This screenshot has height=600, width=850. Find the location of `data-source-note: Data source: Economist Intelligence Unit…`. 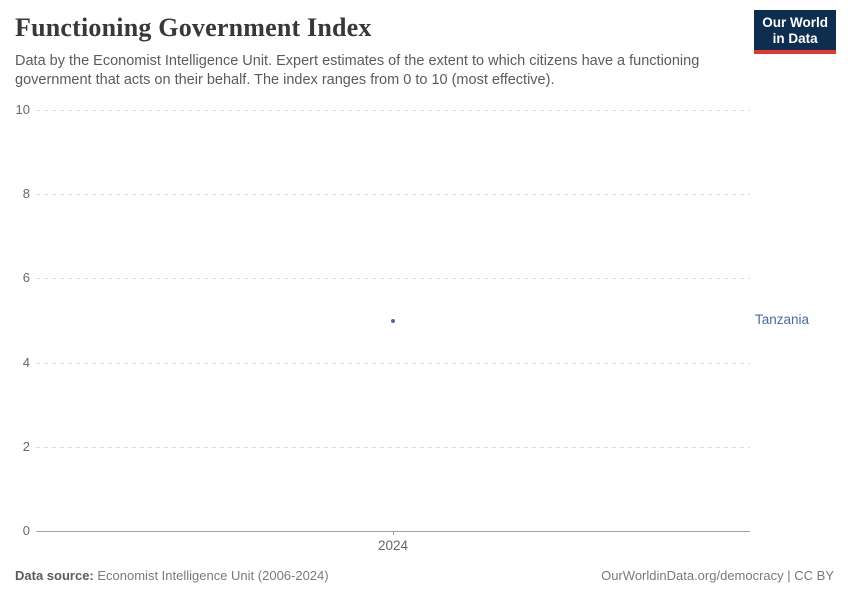

data-source-note: Data source: Economist Intelligence Unit… is located at coordinates (172, 575).